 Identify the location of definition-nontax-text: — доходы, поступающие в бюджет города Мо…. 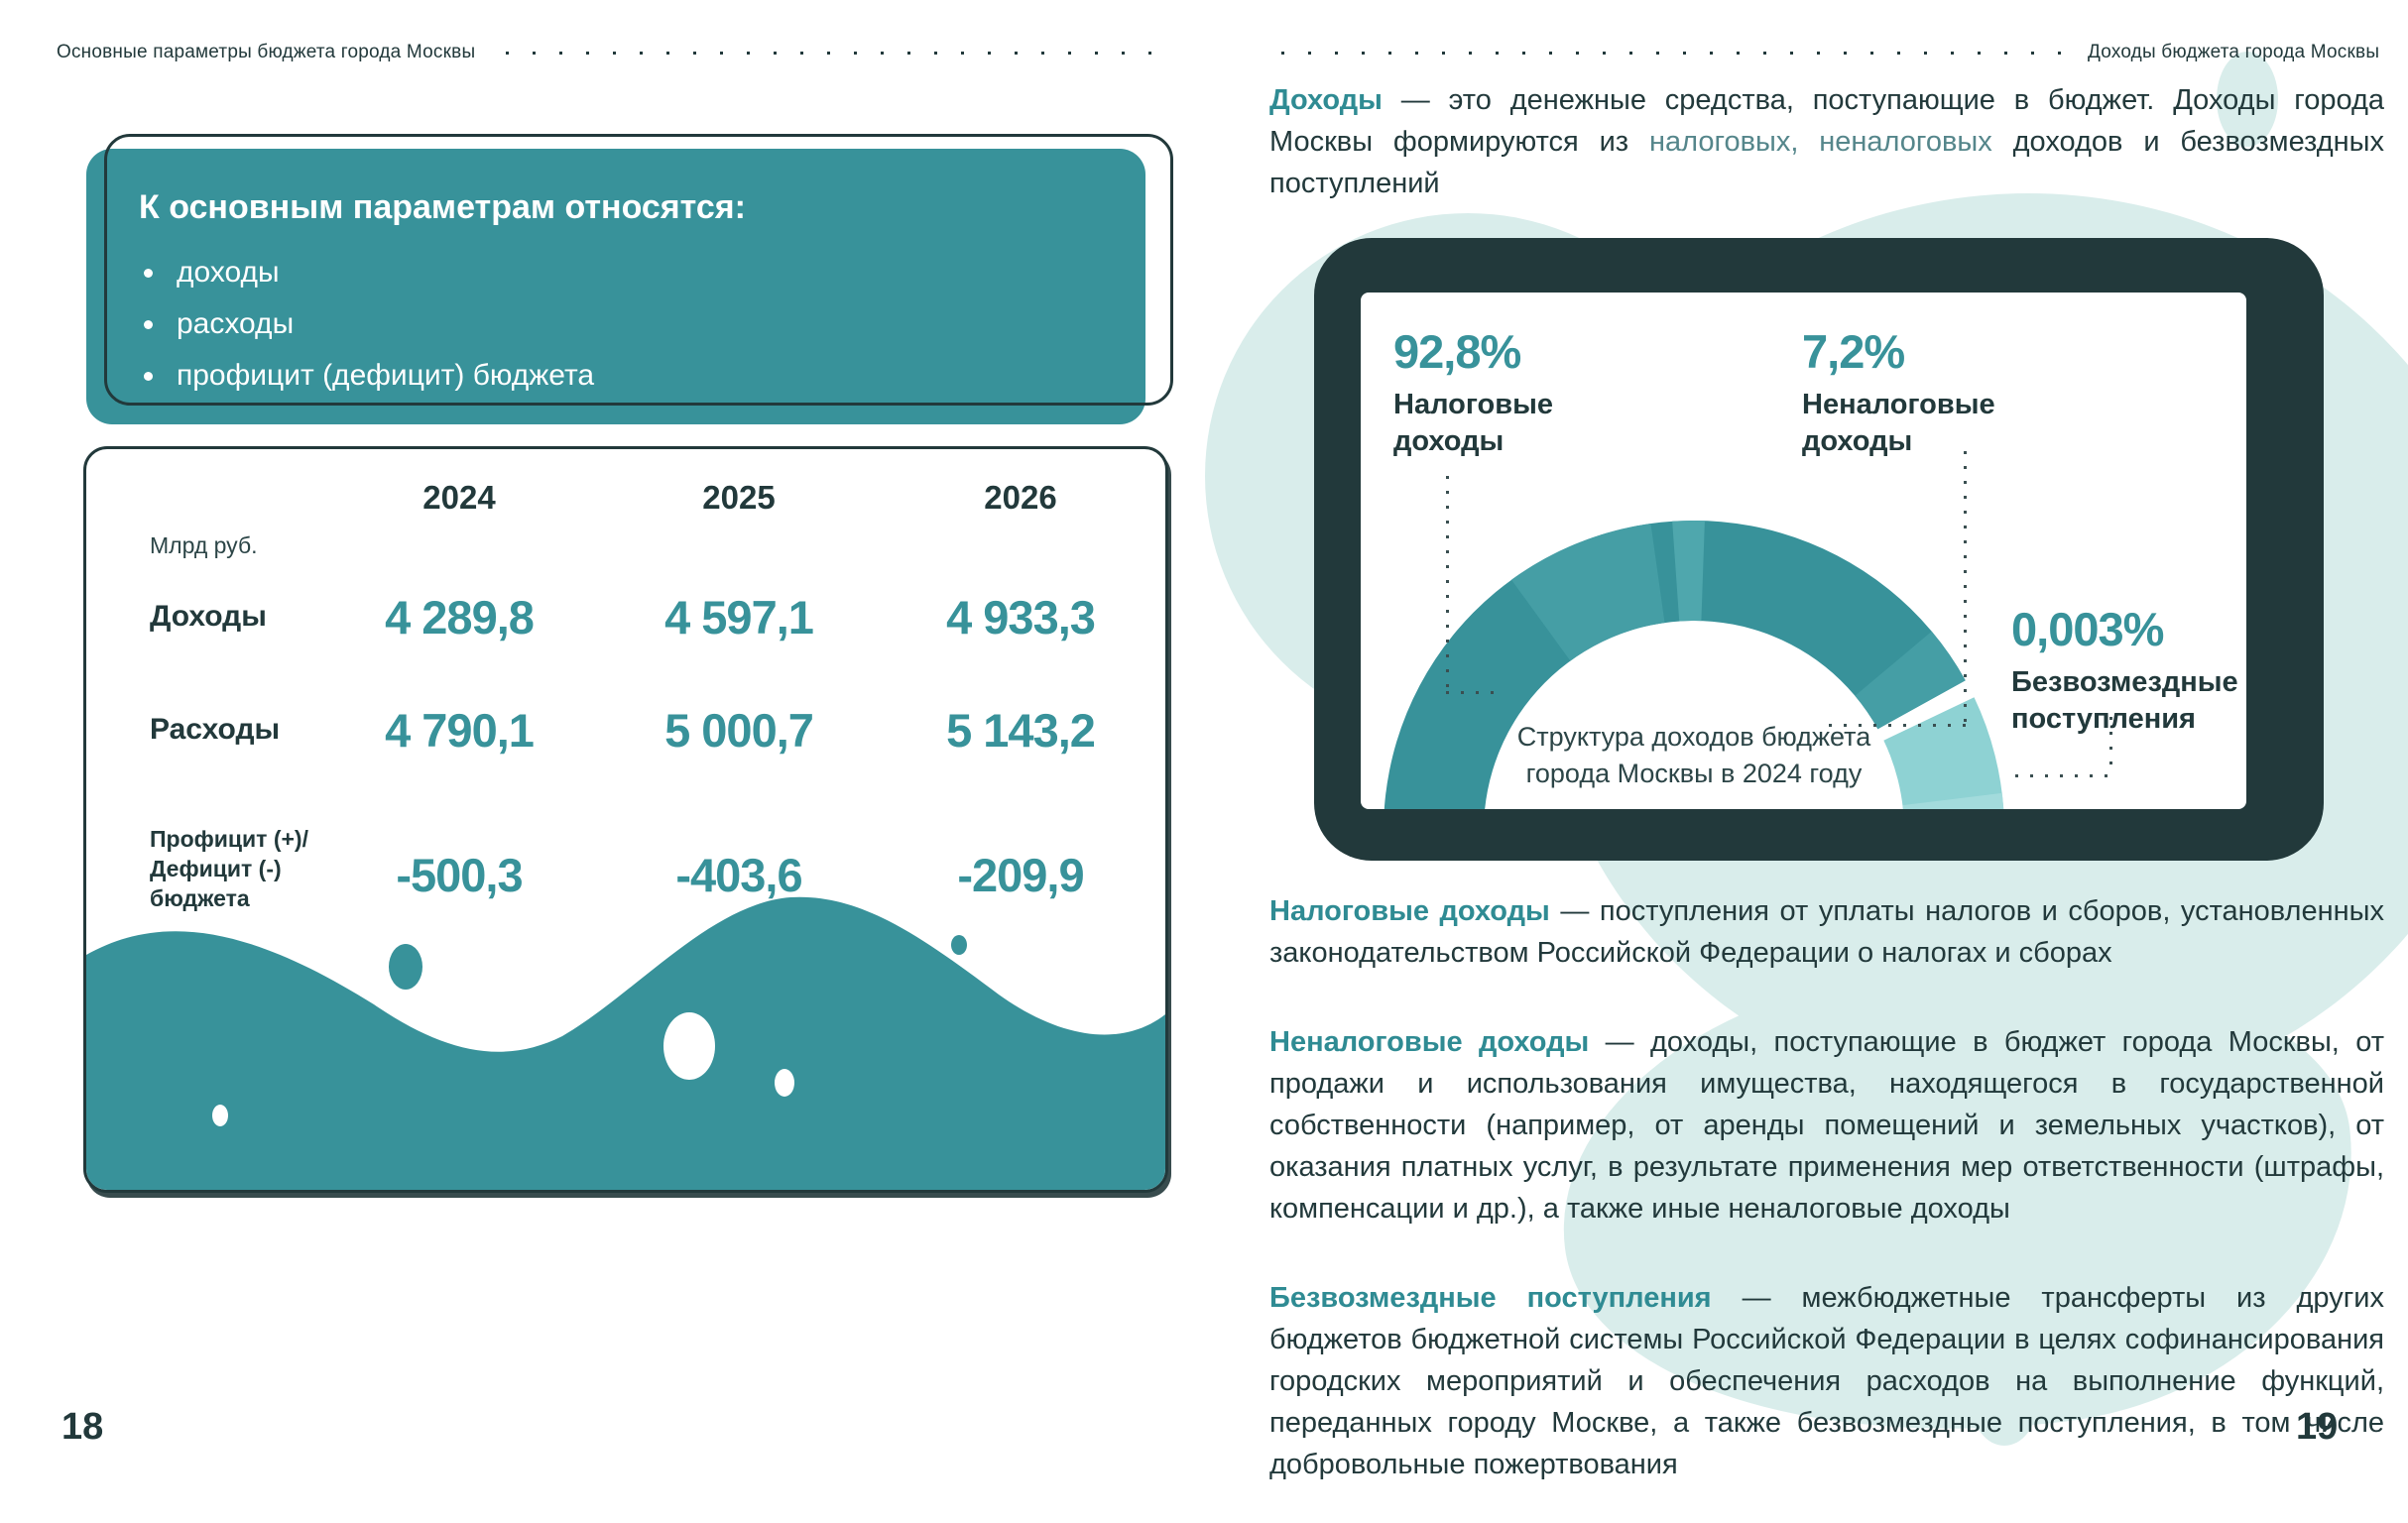
(1827, 1125).